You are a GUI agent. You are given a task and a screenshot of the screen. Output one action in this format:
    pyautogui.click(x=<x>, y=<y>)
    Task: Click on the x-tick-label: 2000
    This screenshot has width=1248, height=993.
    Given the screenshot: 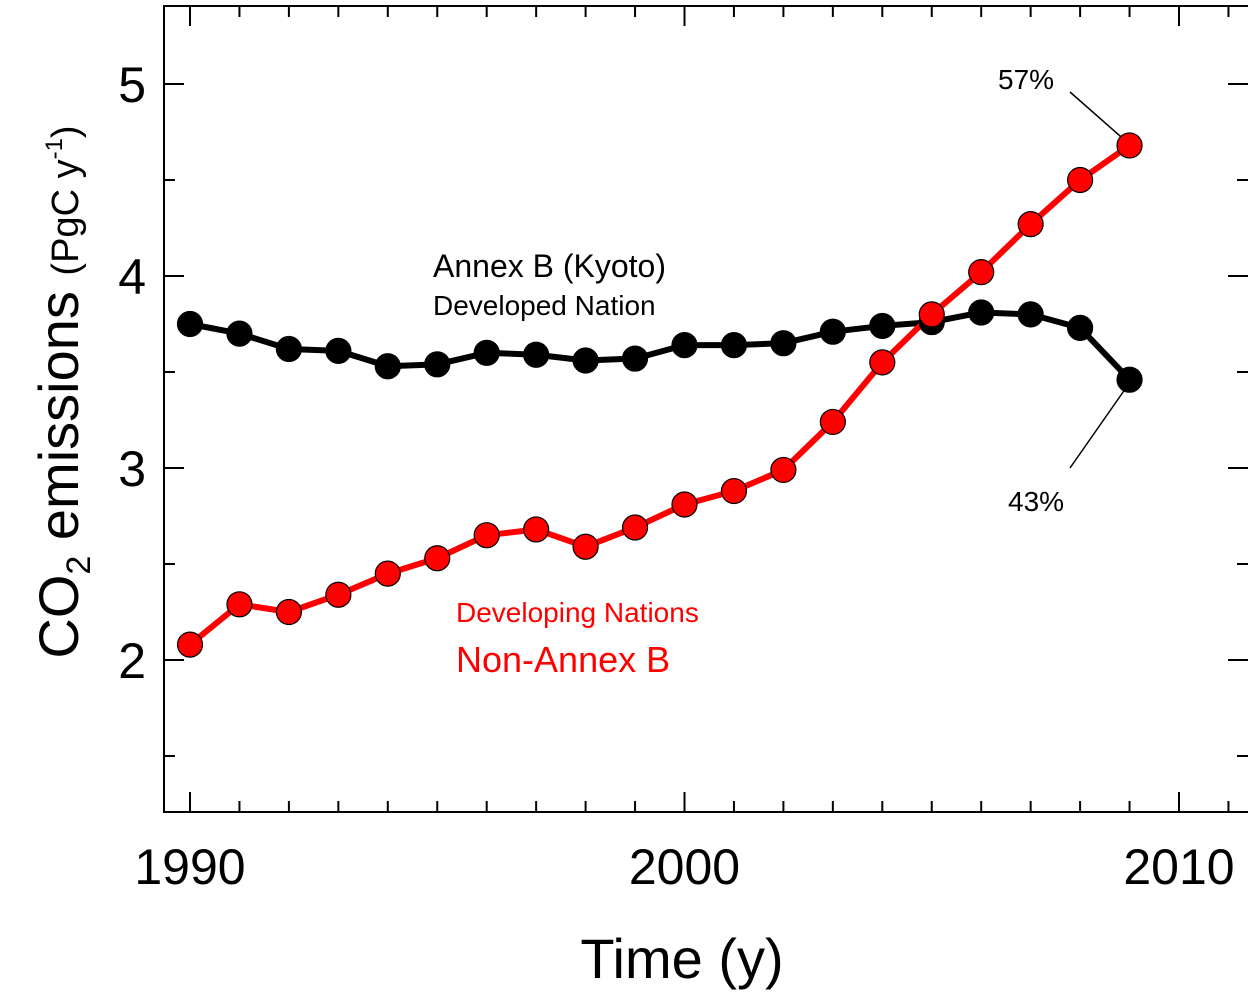 What is the action you would take?
    pyautogui.click(x=684, y=867)
    